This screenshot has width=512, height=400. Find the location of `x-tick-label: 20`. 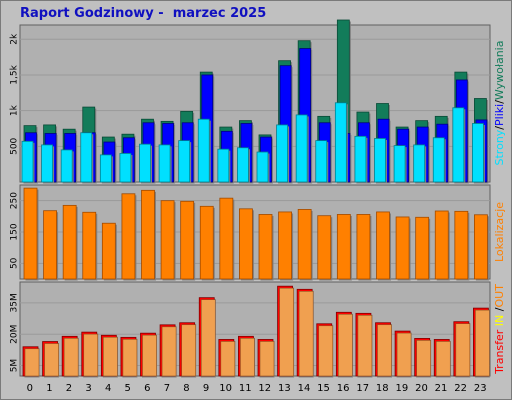

x-tick-label: 20 is located at coordinates (421, 388).